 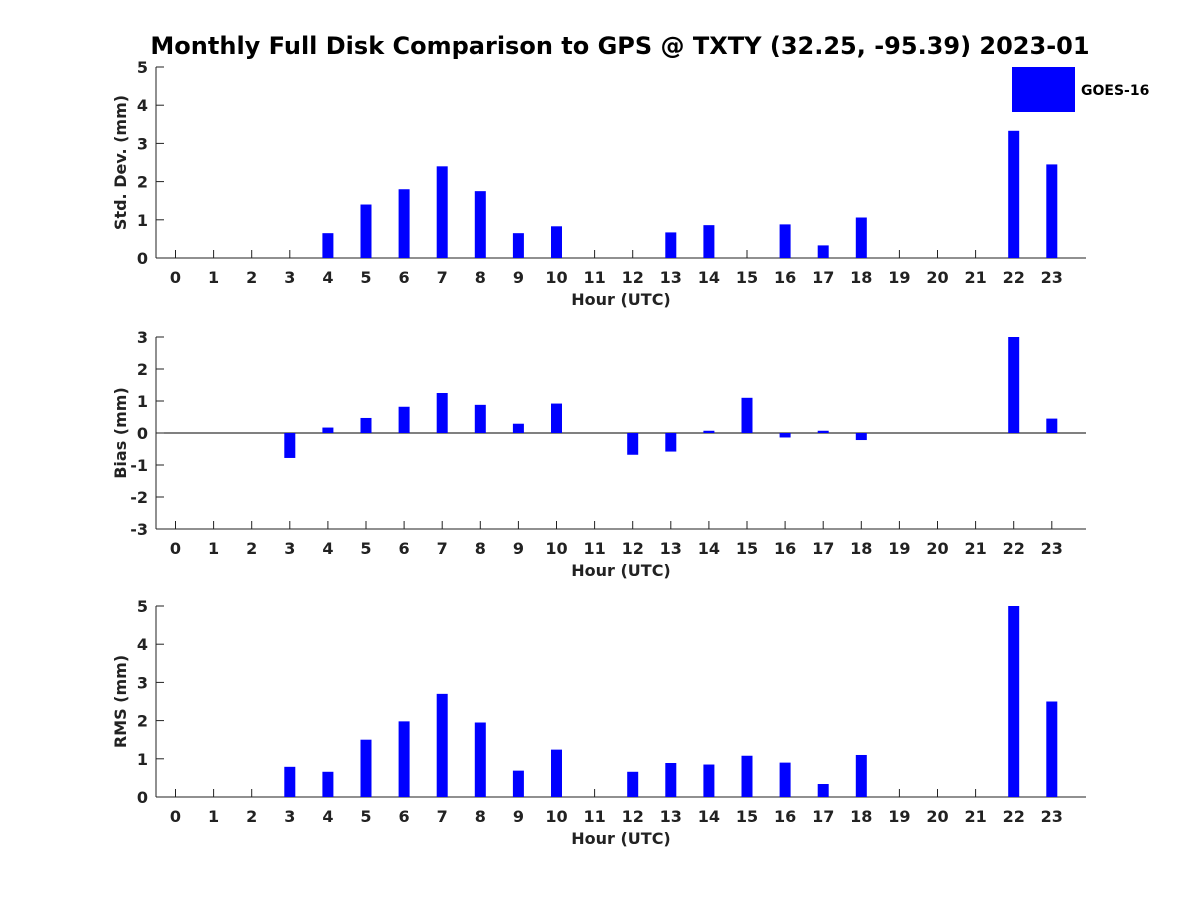 I want to click on std-dev-x-tick-label: 23, so click(x=1052, y=277).